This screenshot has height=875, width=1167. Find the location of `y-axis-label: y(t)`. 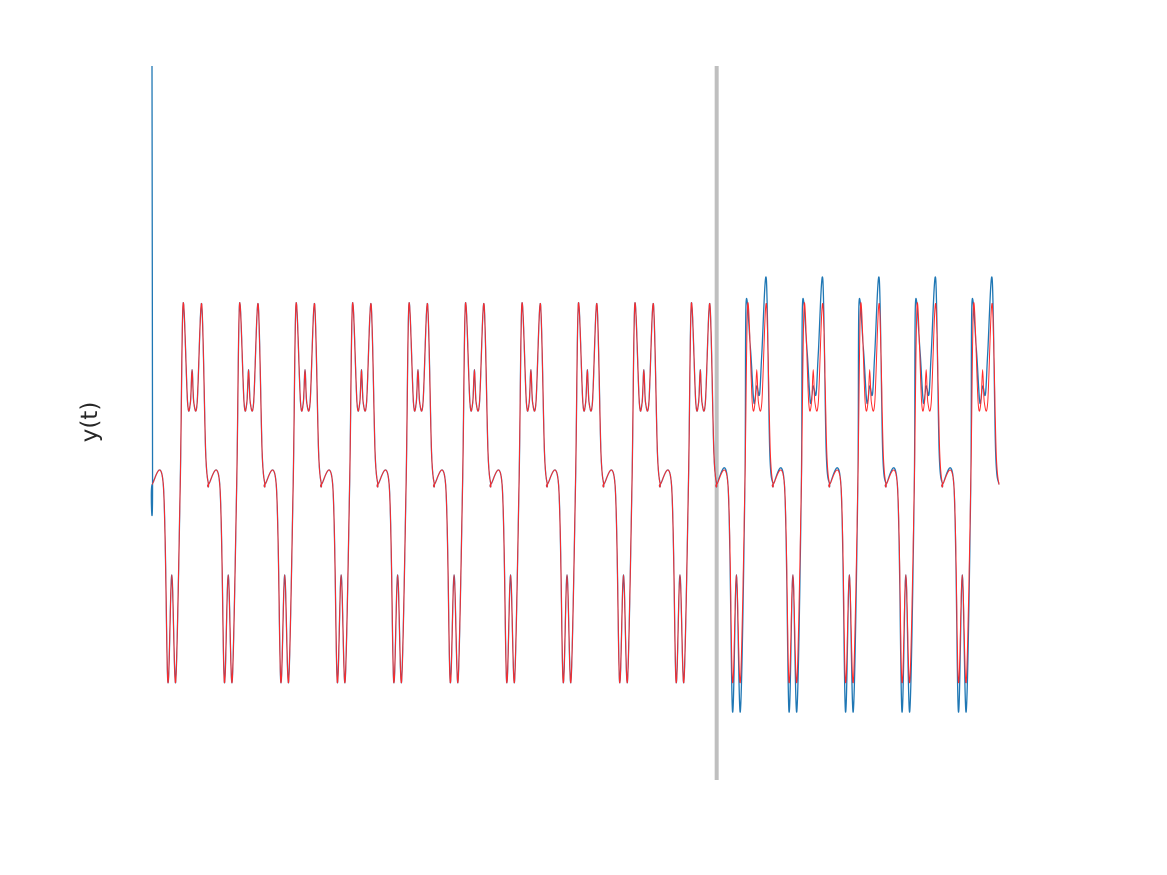

y-axis-label: y(t) is located at coordinates (90, 422).